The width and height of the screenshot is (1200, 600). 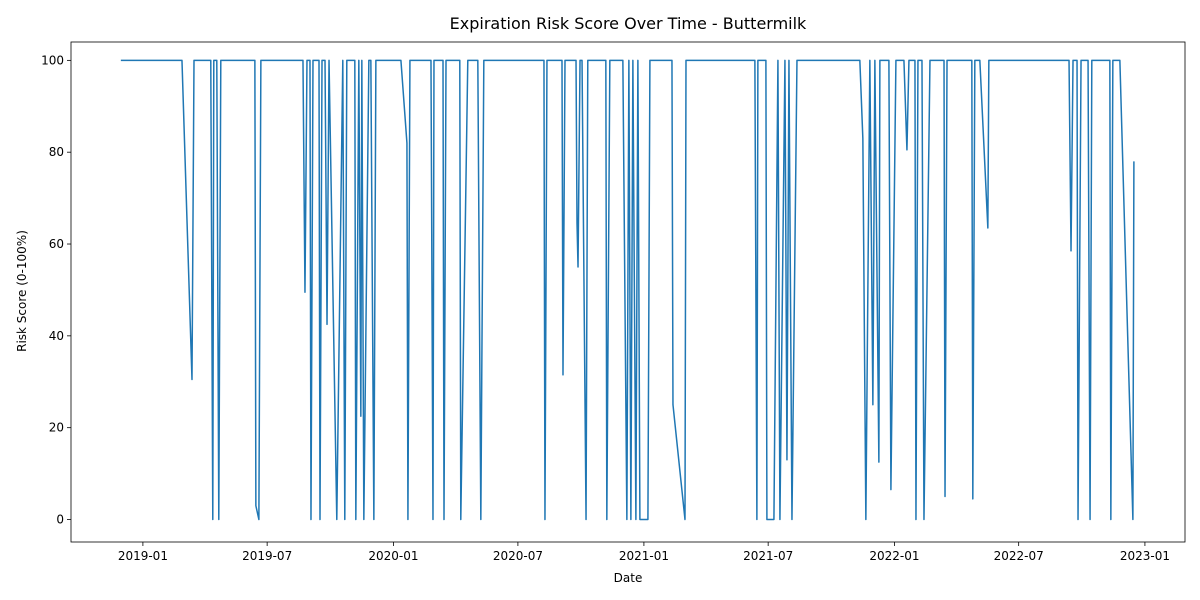 I want to click on x-tick-label: 2019-07, so click(x=267, y=556).